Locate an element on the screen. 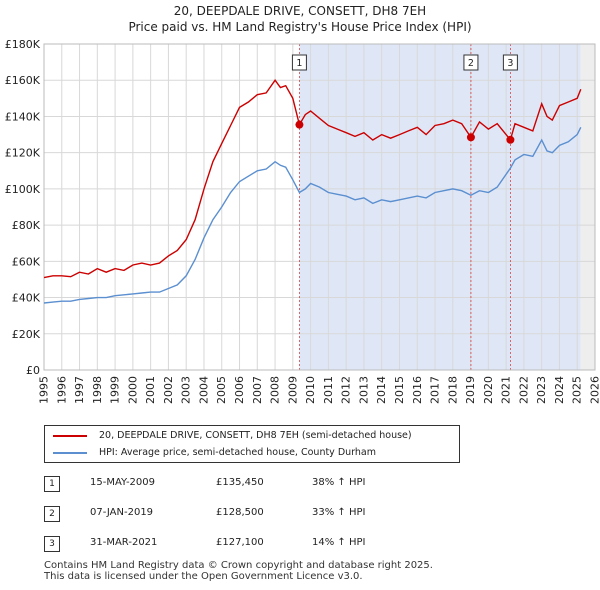 This screenshot has height=590, width=600. x-tick-label: 2016 is located at coordinates (417, 390).